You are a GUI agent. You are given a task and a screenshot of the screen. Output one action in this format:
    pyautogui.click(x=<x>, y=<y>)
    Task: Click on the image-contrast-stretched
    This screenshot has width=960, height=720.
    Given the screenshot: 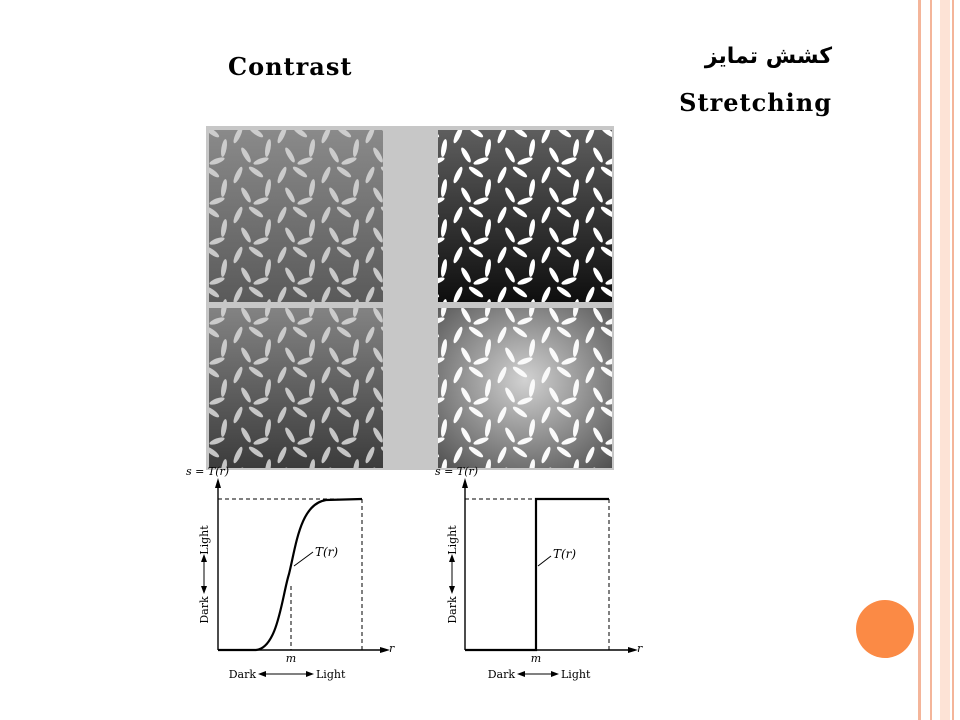 What is the action you would take?
    pyautogui.click(x=525, y=216)
    